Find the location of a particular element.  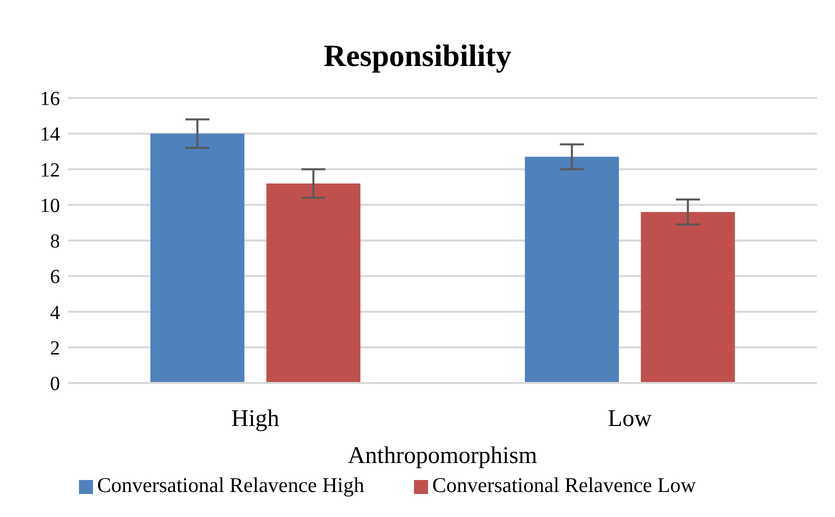

y-tick-label: 6 is located at coordinates (55, 277).